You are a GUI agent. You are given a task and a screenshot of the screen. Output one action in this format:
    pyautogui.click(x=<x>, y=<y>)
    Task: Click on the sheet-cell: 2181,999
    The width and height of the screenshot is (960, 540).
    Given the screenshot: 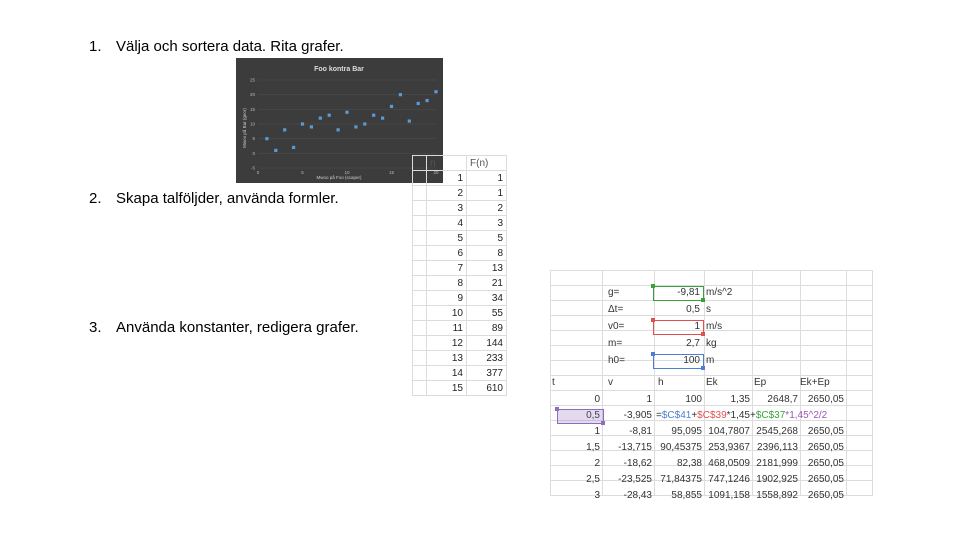 What is the action you would take?
    pyautogui.click(x=777, y=463)
    